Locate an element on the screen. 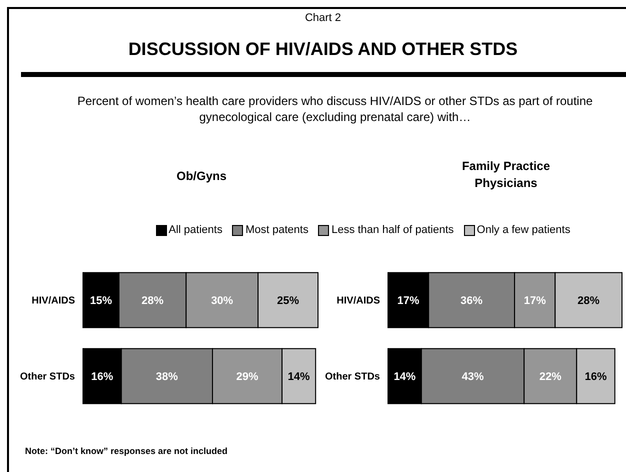  chart-title: Family Practice Physicians is located at coordinates (506, 175).